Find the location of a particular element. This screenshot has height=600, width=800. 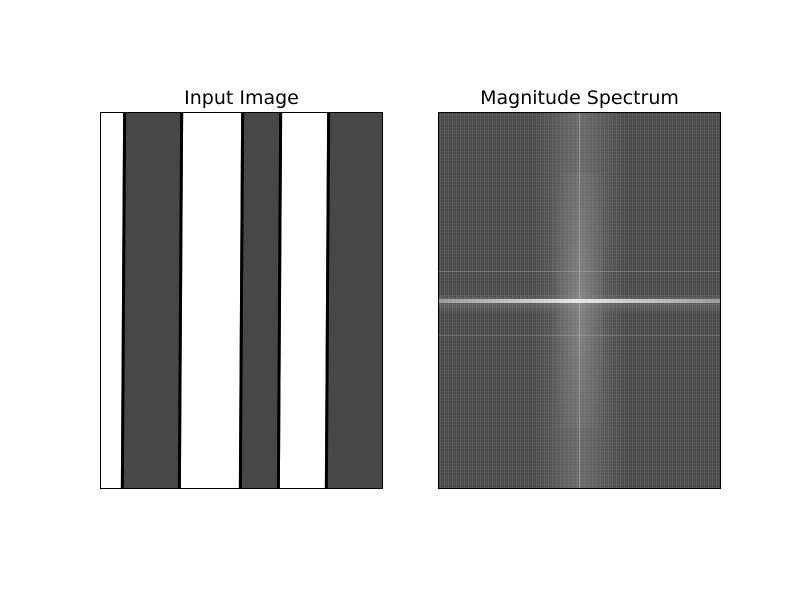

spectrum-dc-line is located at coordinates (579, 301).